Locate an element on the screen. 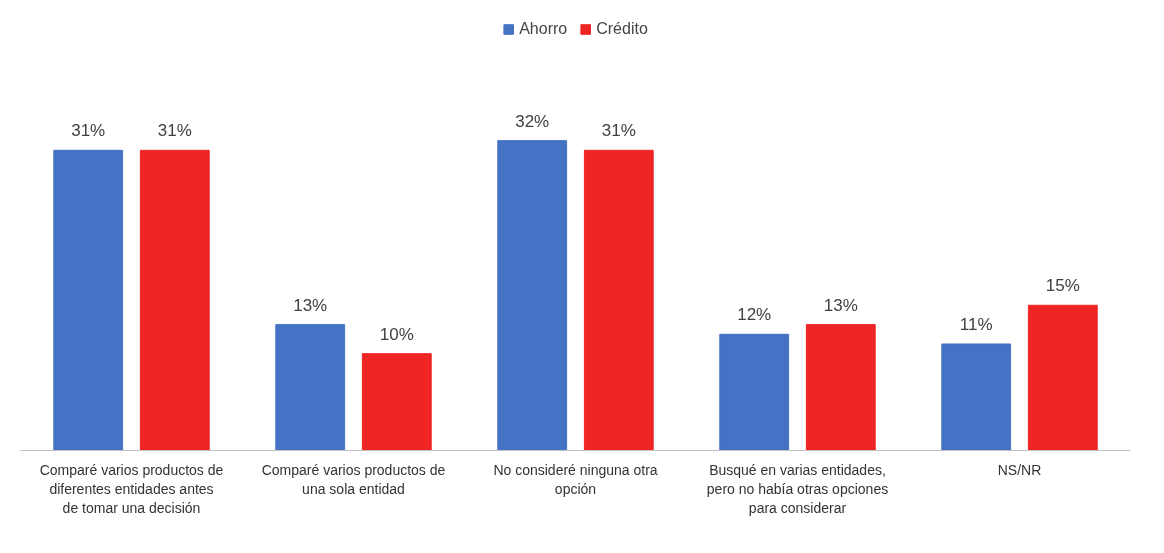  x-tick-label: Busqué en varias entidades, pero no había otras opciones para considerar is located at coordinates (797, 488).